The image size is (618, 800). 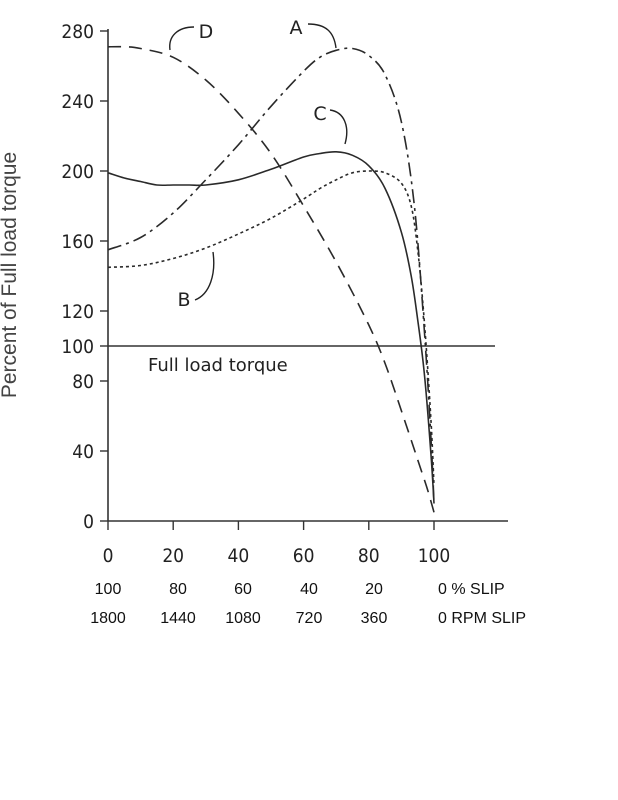 I want to click on full-load-torque-label: Full load torque, so click(x=218, y=365).